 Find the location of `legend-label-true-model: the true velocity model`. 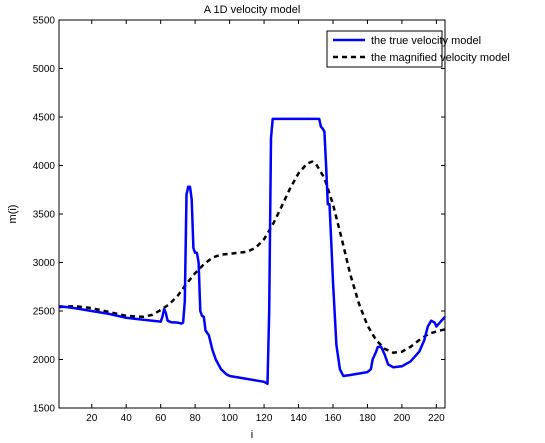

legend-label-true-model: the true velocity model is located at coordinates (426, 41).